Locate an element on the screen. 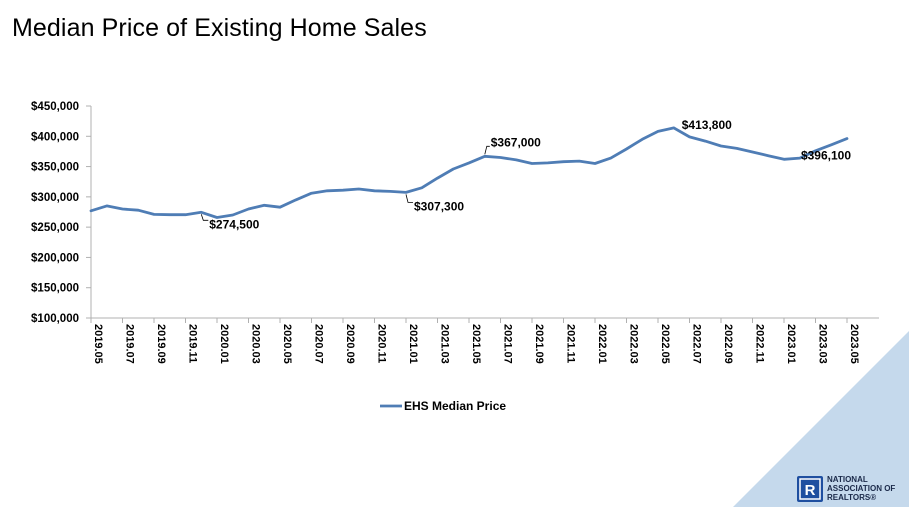 The width and height of the screenshot is (909, 507). realtors-logo: R NATIONAL ASSOCIATION OF REALTORS® is located at coordinates (853, 489).